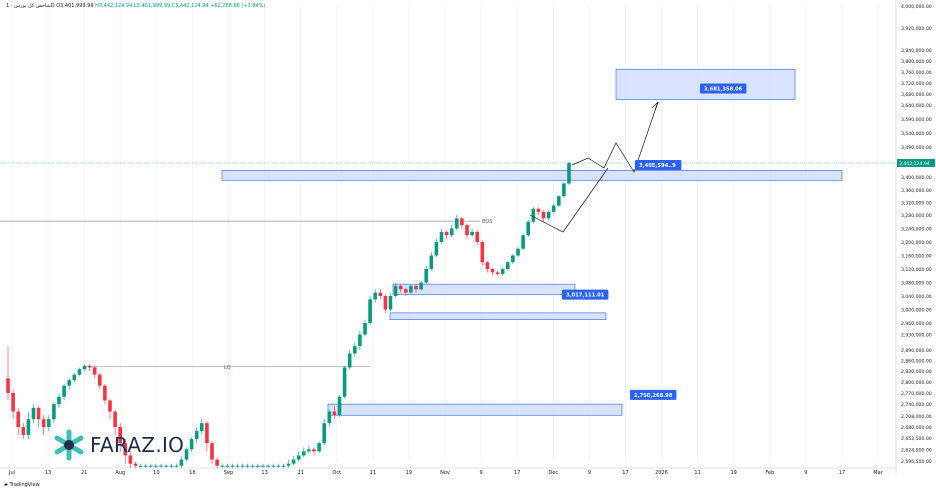 Image resolution: width=936 pixels, height=492 pixels. Describe the element at coordinates (373, 473) in the screenshot. I see `time-tick-label: 11` at that location.